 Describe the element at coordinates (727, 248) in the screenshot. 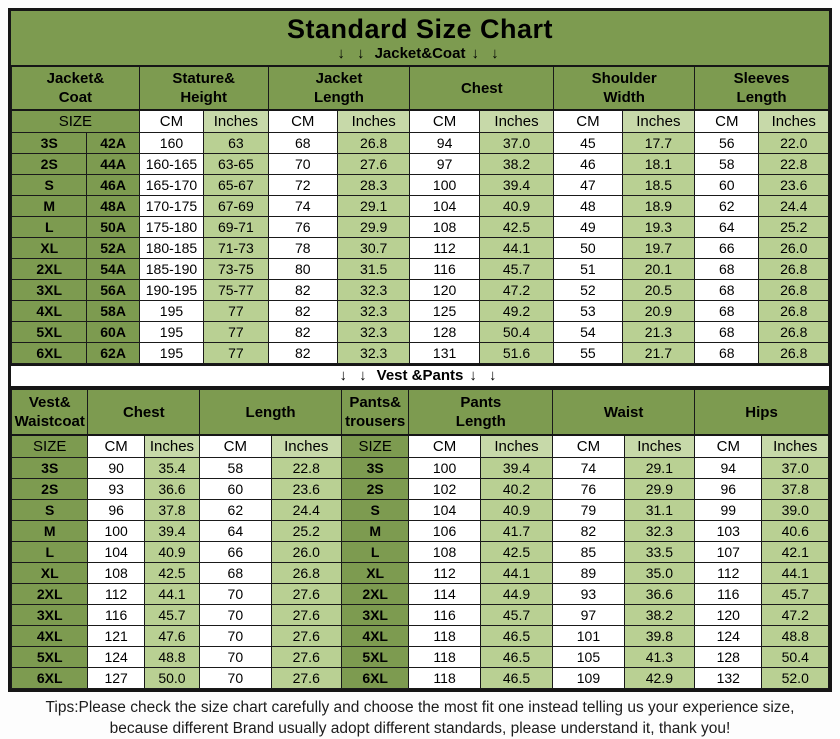

I see `cm-value: 66` at that location.